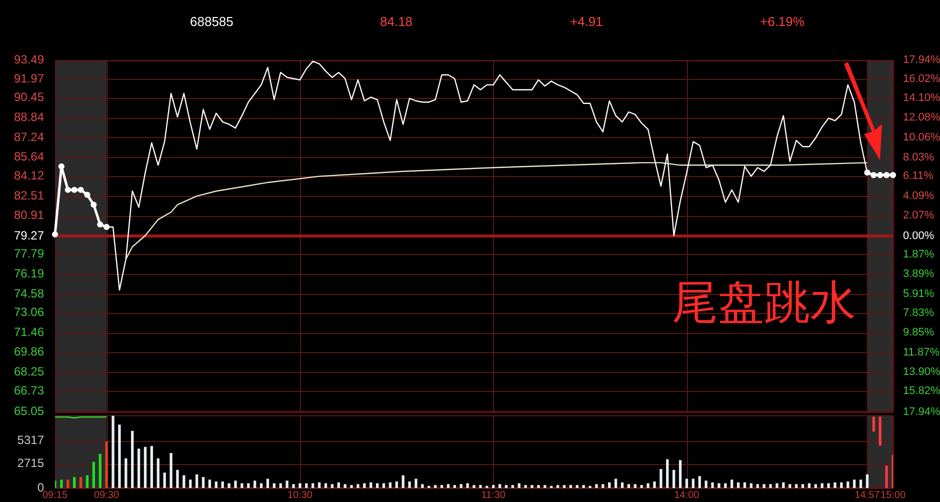 Image resolution: width=940 pixels, height=502 pixels. Describe the element at coordinates (29, 157) in the screenshot. I see `y-tick-label: 85.64` at that location.